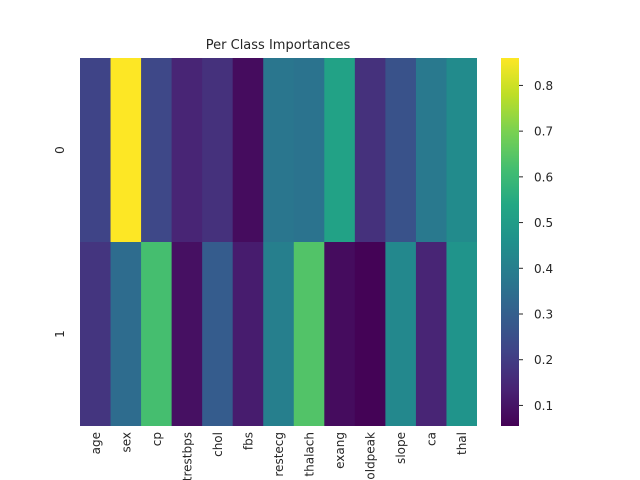 This screenshot has height=480, width=640. Describe the element at coordinates (401, 448) in the screenshot. I see `x-tick-label: slope` at that location.